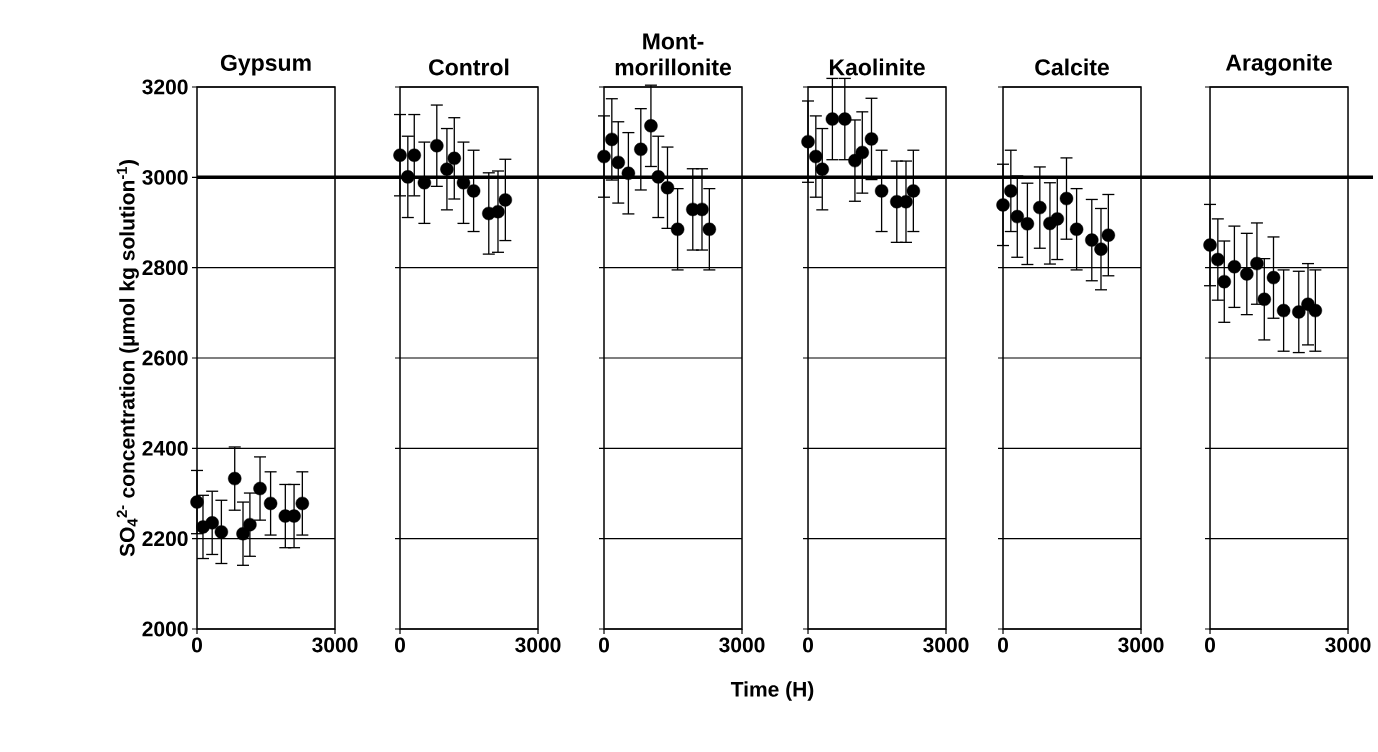 The width and height of the screenshot is (1378, 752). What do you see at coordinates (673, 54) in the screenshot?
I see `chart-title: Mont-morillonite` at bounding box center [673, 54].